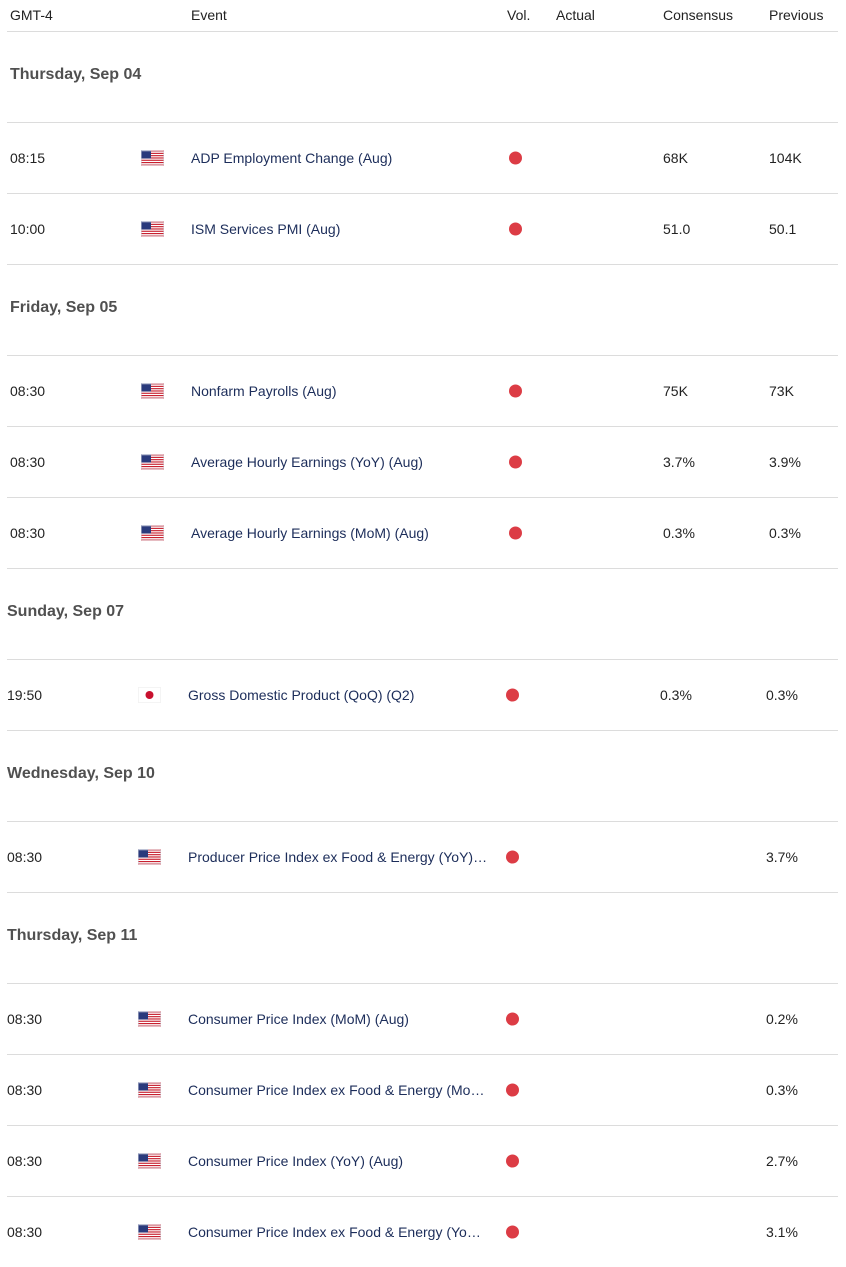 The width and height of the screenshot is (846, 1267). I want to click on date: Thursday, Sep 11, so click(72, 935).